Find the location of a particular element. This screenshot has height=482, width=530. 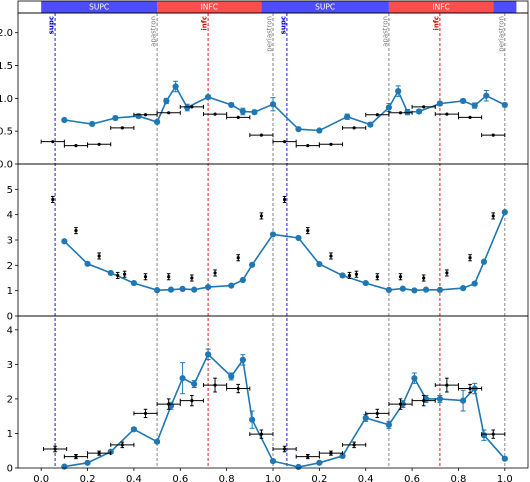

phase-band-label-0: SUPC is located at coordinates (99, 7).